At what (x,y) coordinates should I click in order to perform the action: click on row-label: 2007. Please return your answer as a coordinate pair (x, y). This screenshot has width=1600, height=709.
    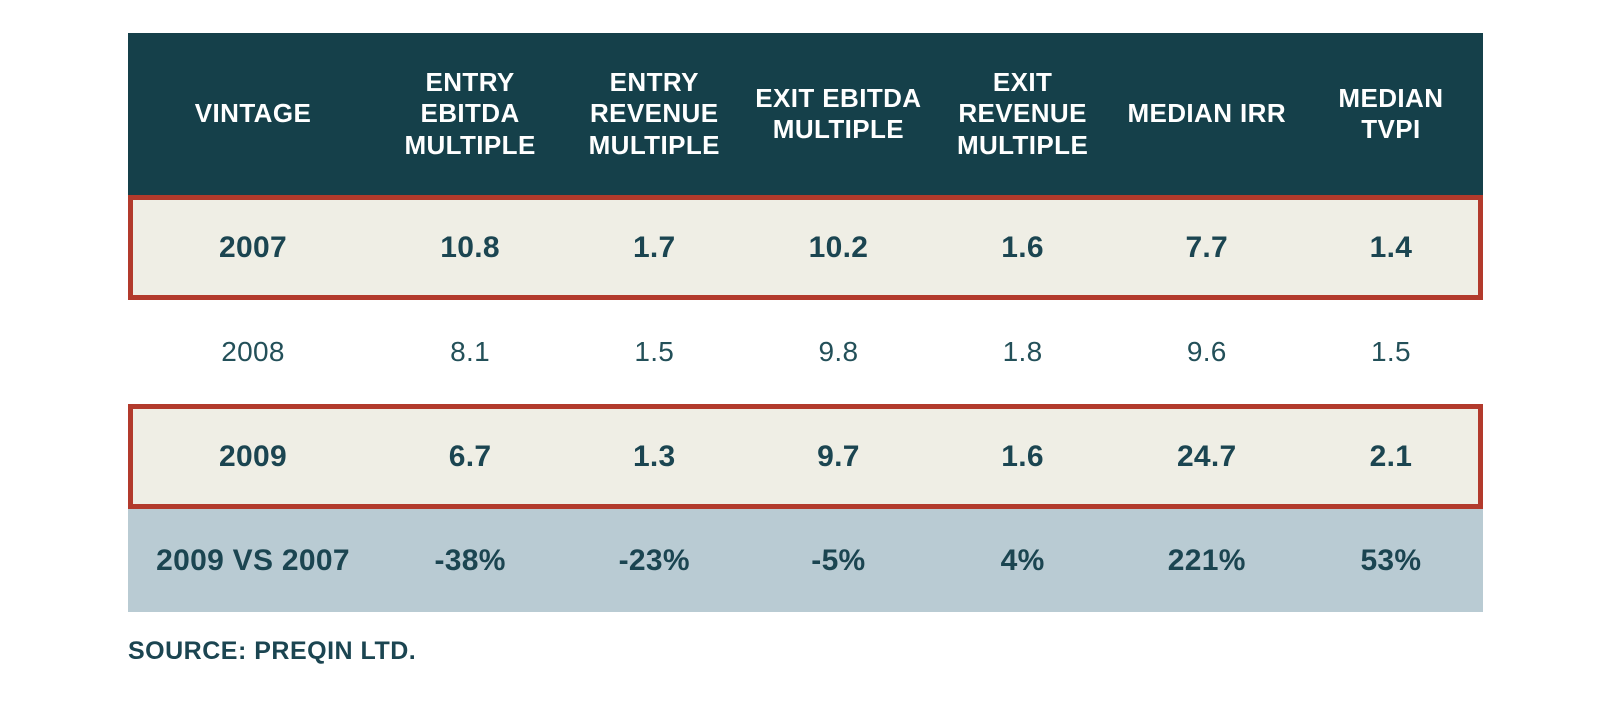
    Looking at the image, I should click on (253, 247).